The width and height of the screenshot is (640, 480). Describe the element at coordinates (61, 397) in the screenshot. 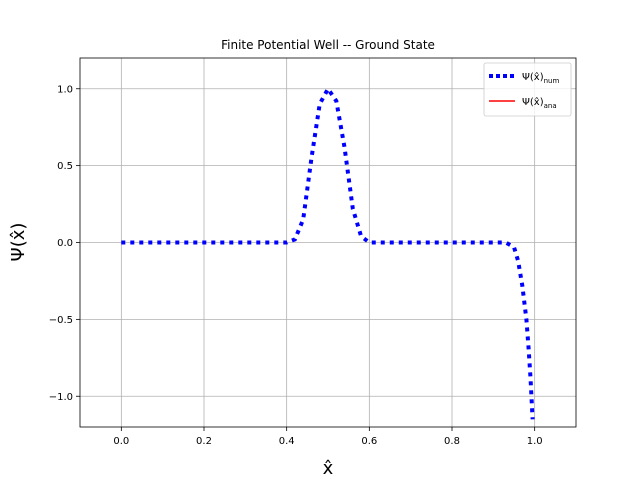

I see `y-tick-label: −1.0` at that location.